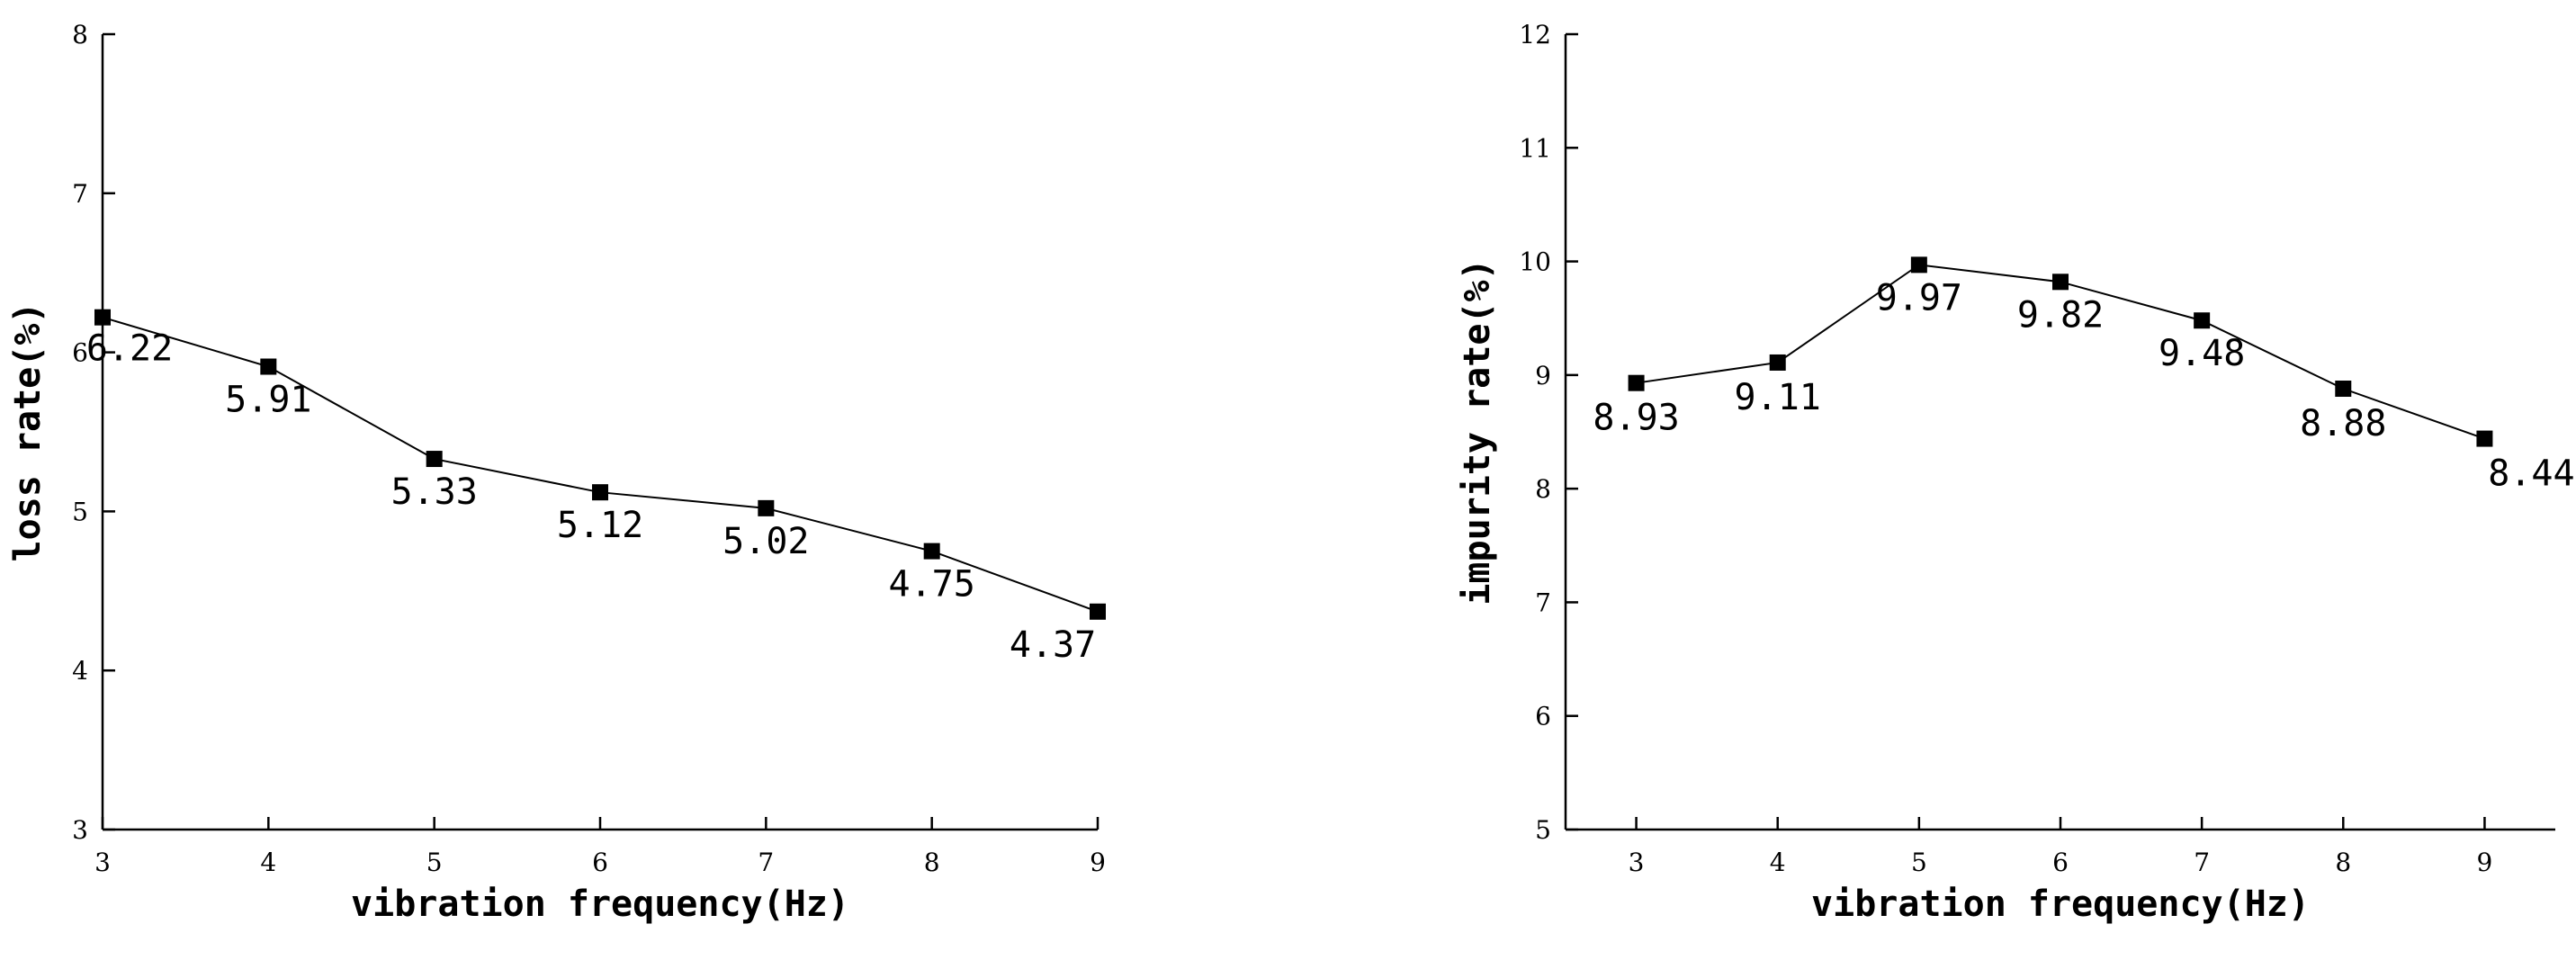 The height and width of the screenshot is (960, 2576). I want to click on data-label: 8.93, so click(1636, 419).